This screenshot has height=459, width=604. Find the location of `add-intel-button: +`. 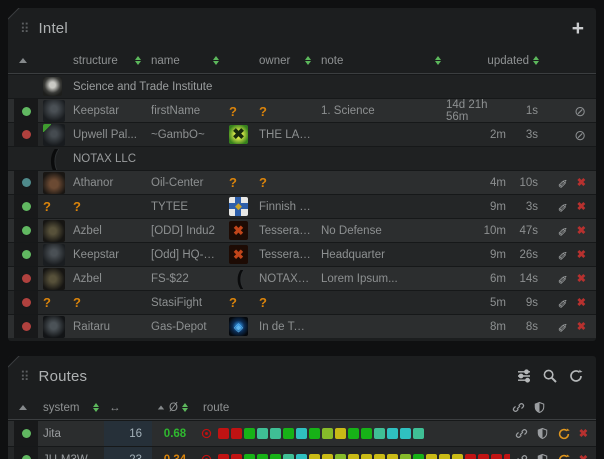

add-intel-button: + is located at coordinates (577, 28).